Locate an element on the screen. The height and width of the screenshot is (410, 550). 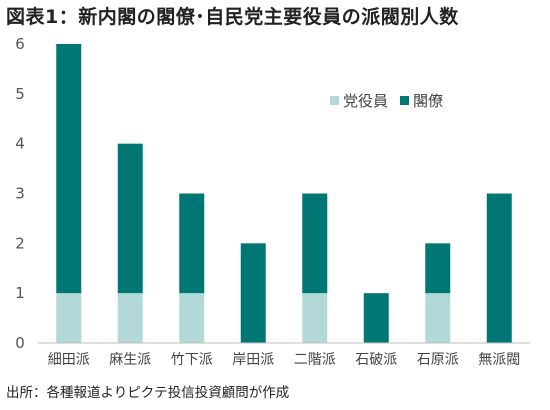
x-tick-label: 竹下派 is located at coordinates (192, 360).